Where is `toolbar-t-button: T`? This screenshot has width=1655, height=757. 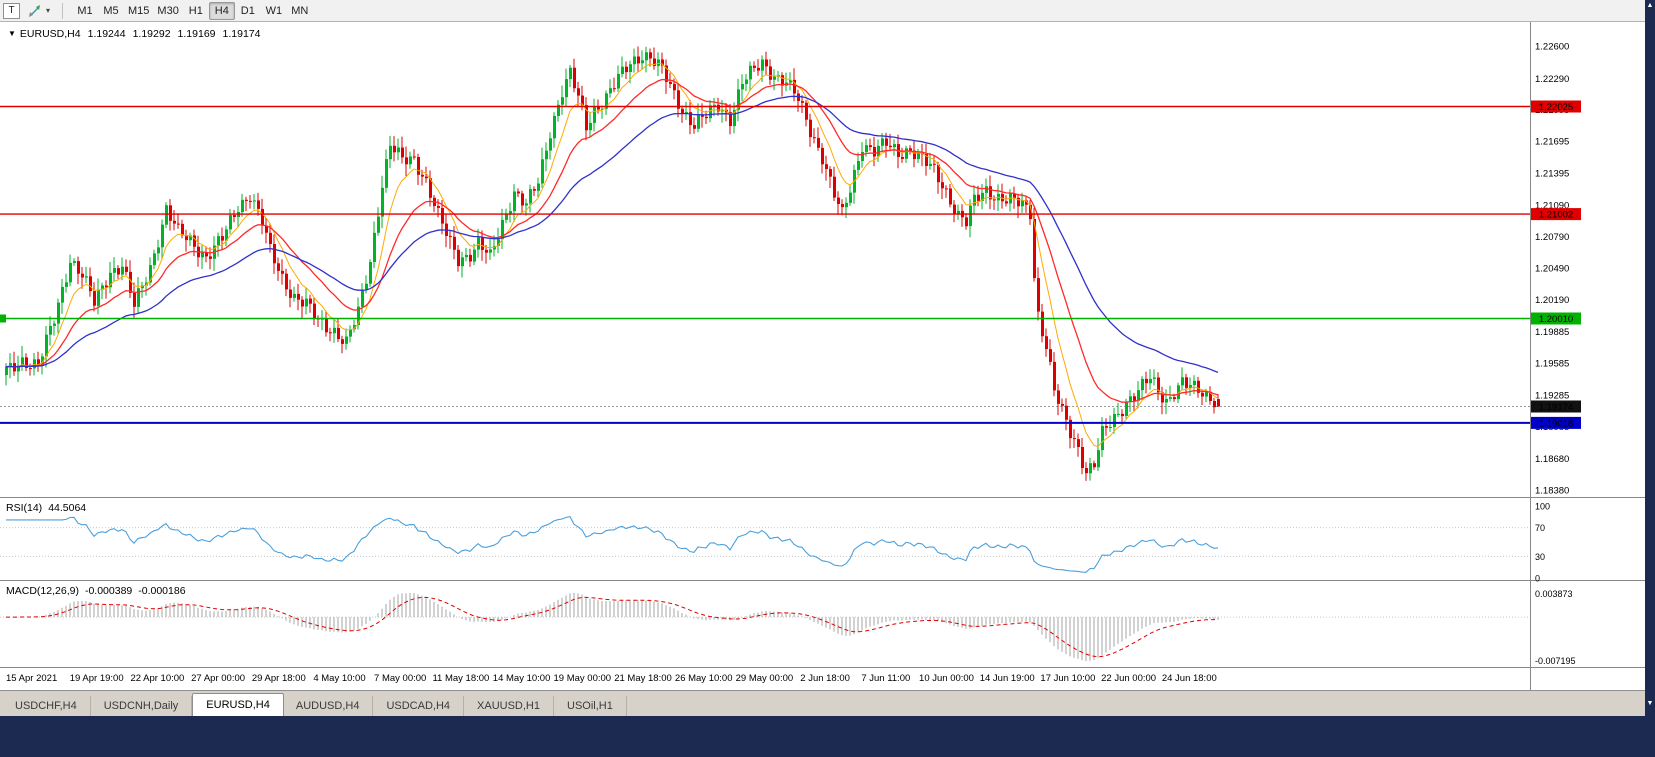
toolbar-t-button: T is located at coordinates (11, 10).